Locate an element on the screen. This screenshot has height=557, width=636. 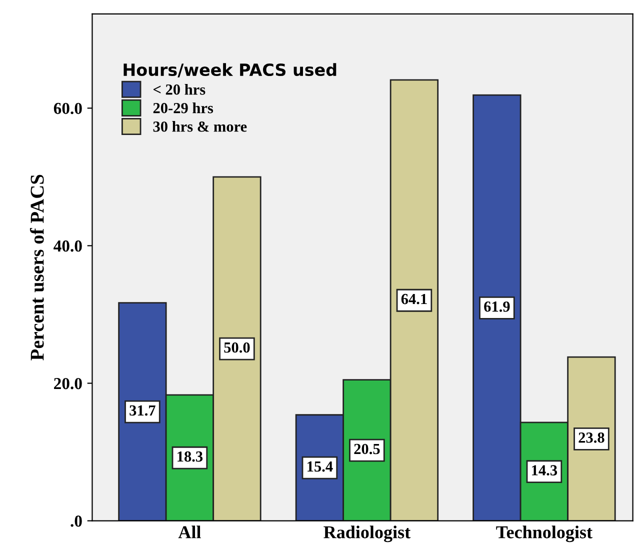
y-axis-title: Percent users of PACS is located at coordinates (37, 267).